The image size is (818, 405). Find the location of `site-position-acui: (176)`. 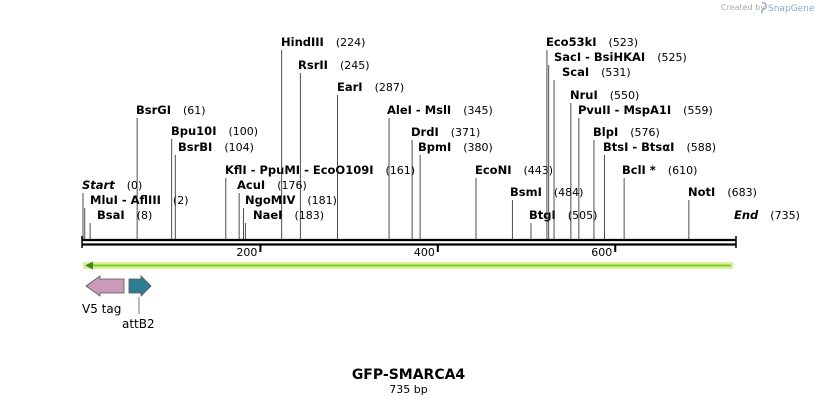

site-position-acui: (176) is located at coordinates (292, 185).